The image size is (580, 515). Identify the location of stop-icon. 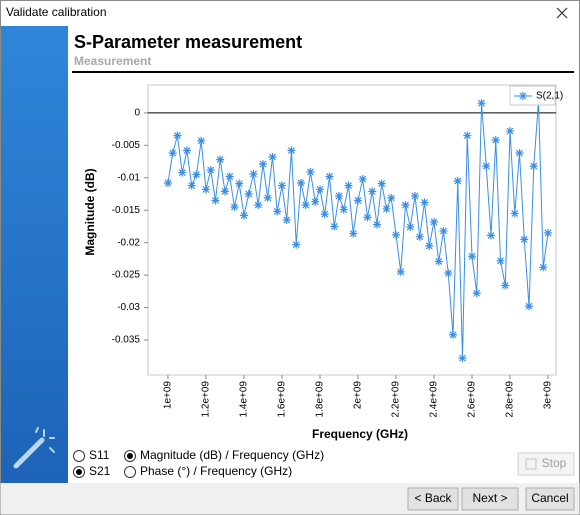
(531, 464).